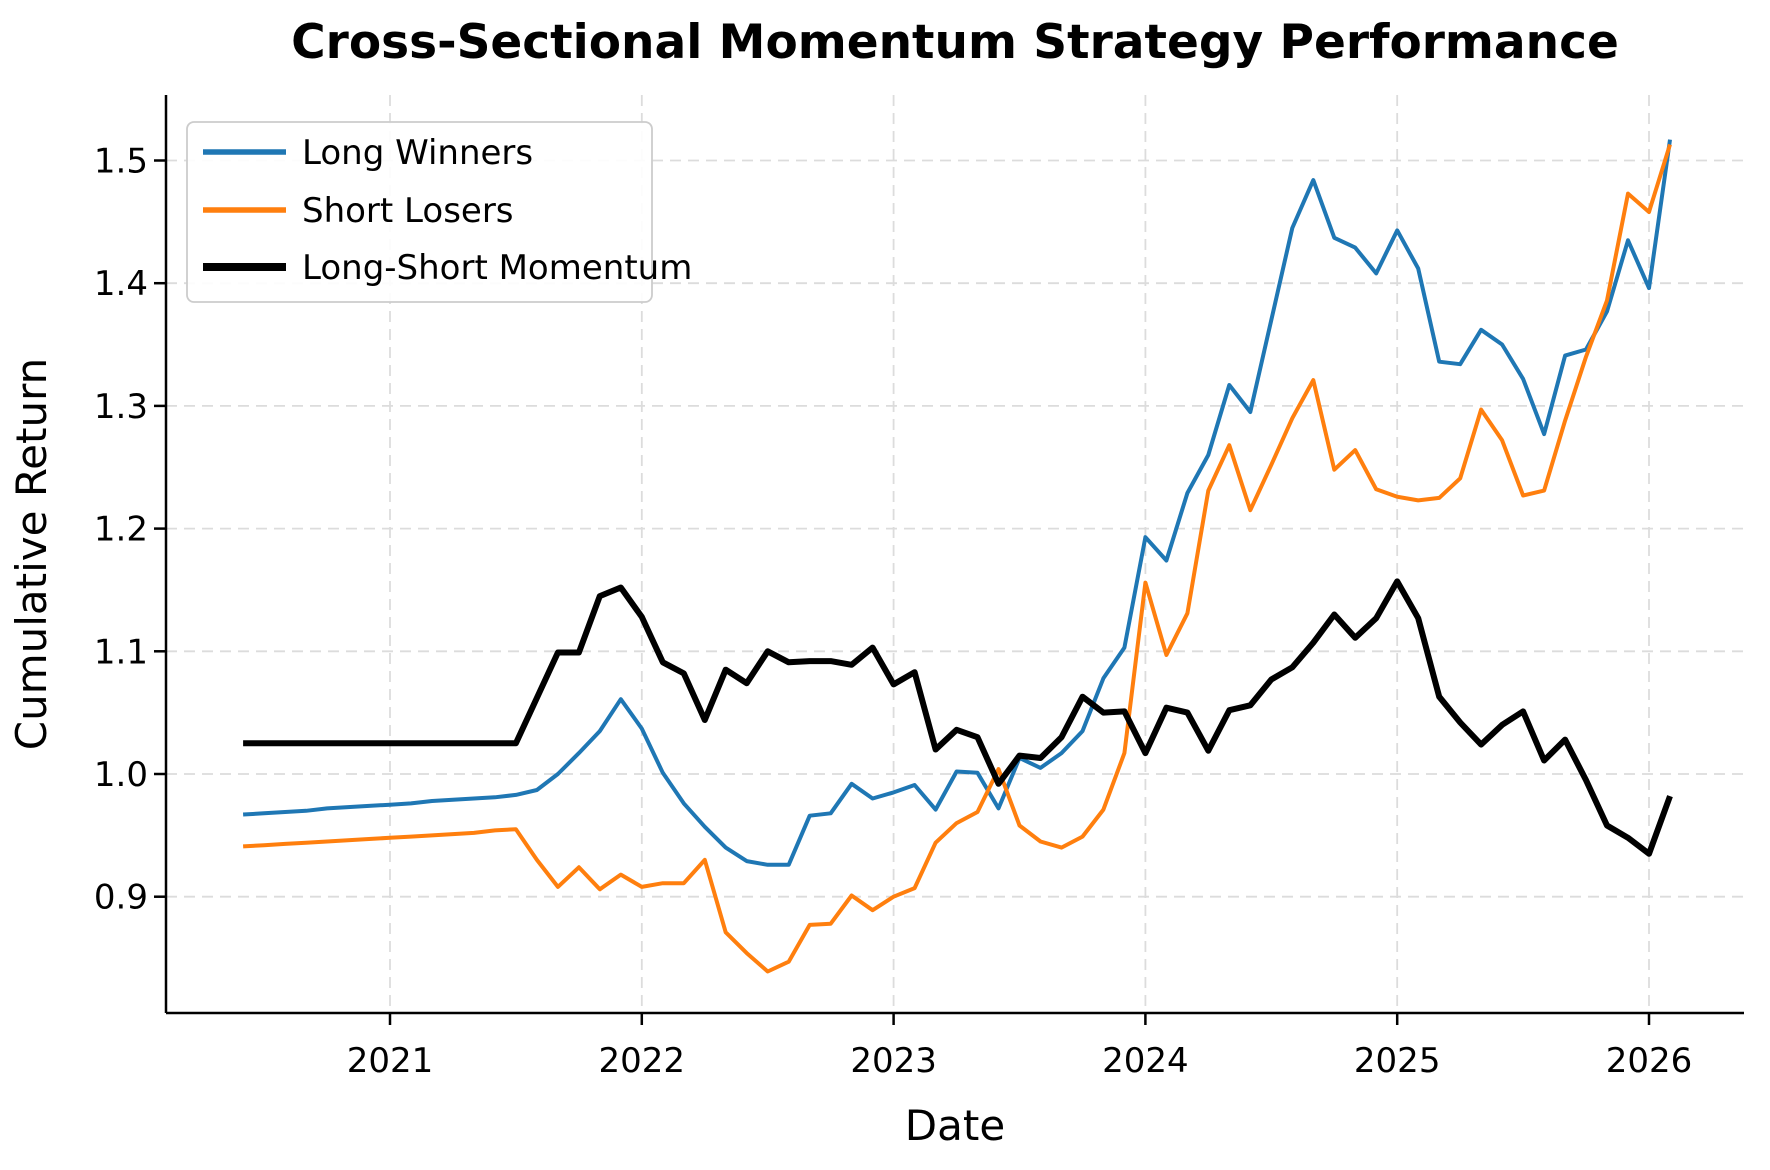 This screenshot has width=1770, height=1170. What do you see at coordinates (1145, 1061) in the screenshot?
I see `x-tick-label: 2024` at bounding box center [1145, 1061].